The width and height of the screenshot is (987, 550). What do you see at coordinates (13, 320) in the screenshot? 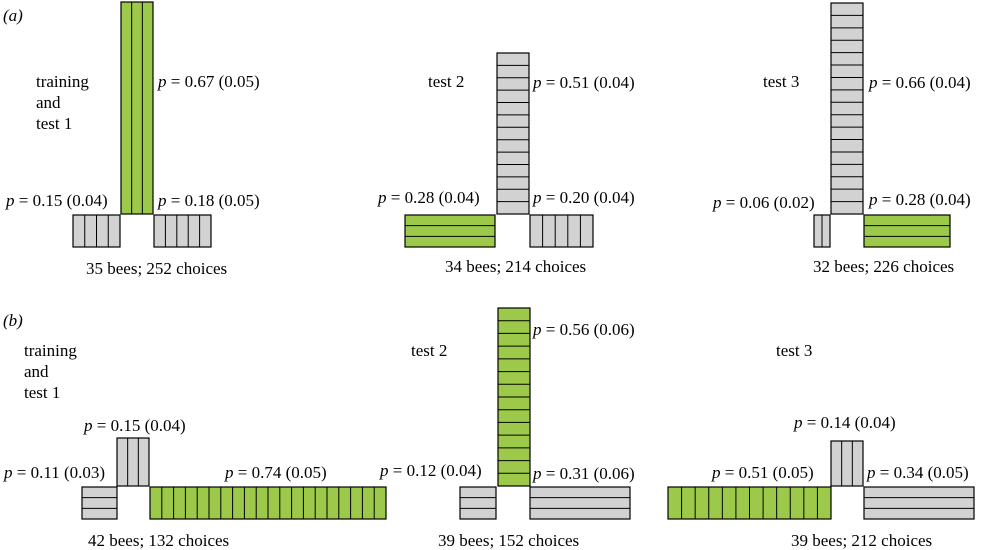
I see `panel-label: (b)` at bounding box center [13, 320].